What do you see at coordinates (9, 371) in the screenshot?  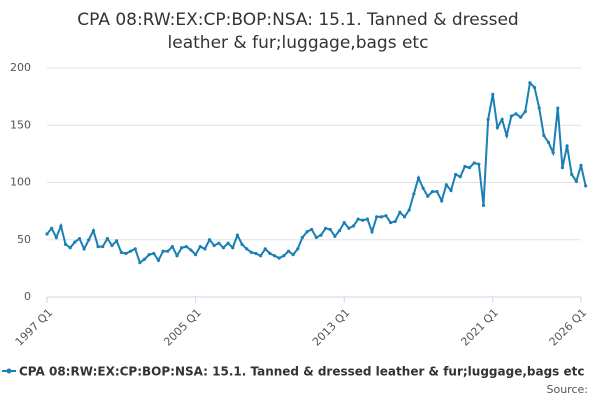 I see `legend-marker` at bounding box center [9, 371].